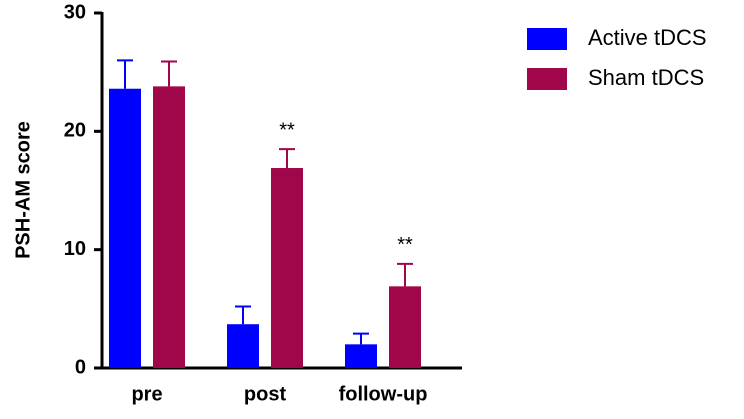 The height and width of the screenshot is (419, 744). Describe the element at coordinates (383, 394) in the screenshot. I see `x-tick-label: follow-up` at that location.